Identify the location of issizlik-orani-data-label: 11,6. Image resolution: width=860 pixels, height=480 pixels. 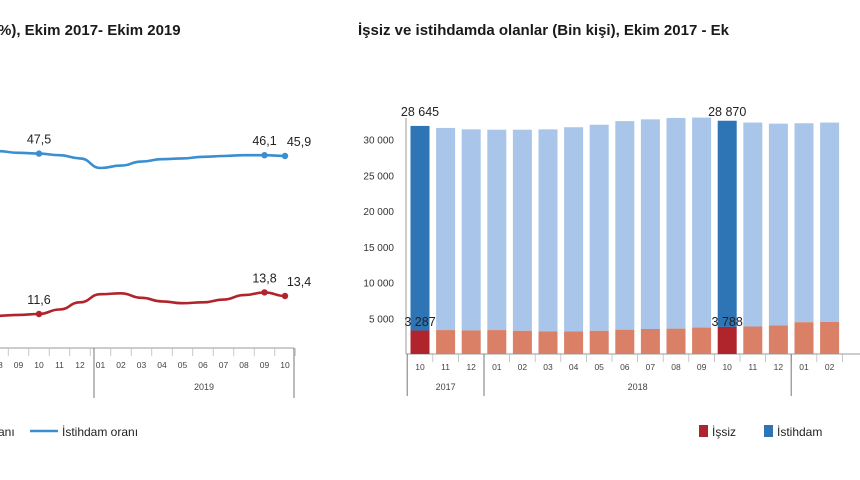
(38, 300).